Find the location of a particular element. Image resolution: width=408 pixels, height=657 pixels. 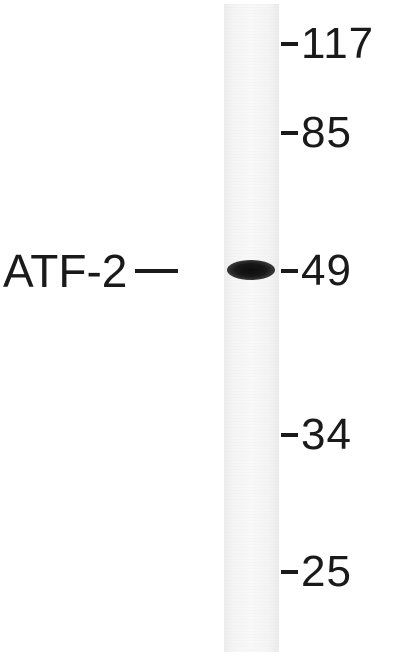

marker-25: 25 is located at coordinates (316, 572).